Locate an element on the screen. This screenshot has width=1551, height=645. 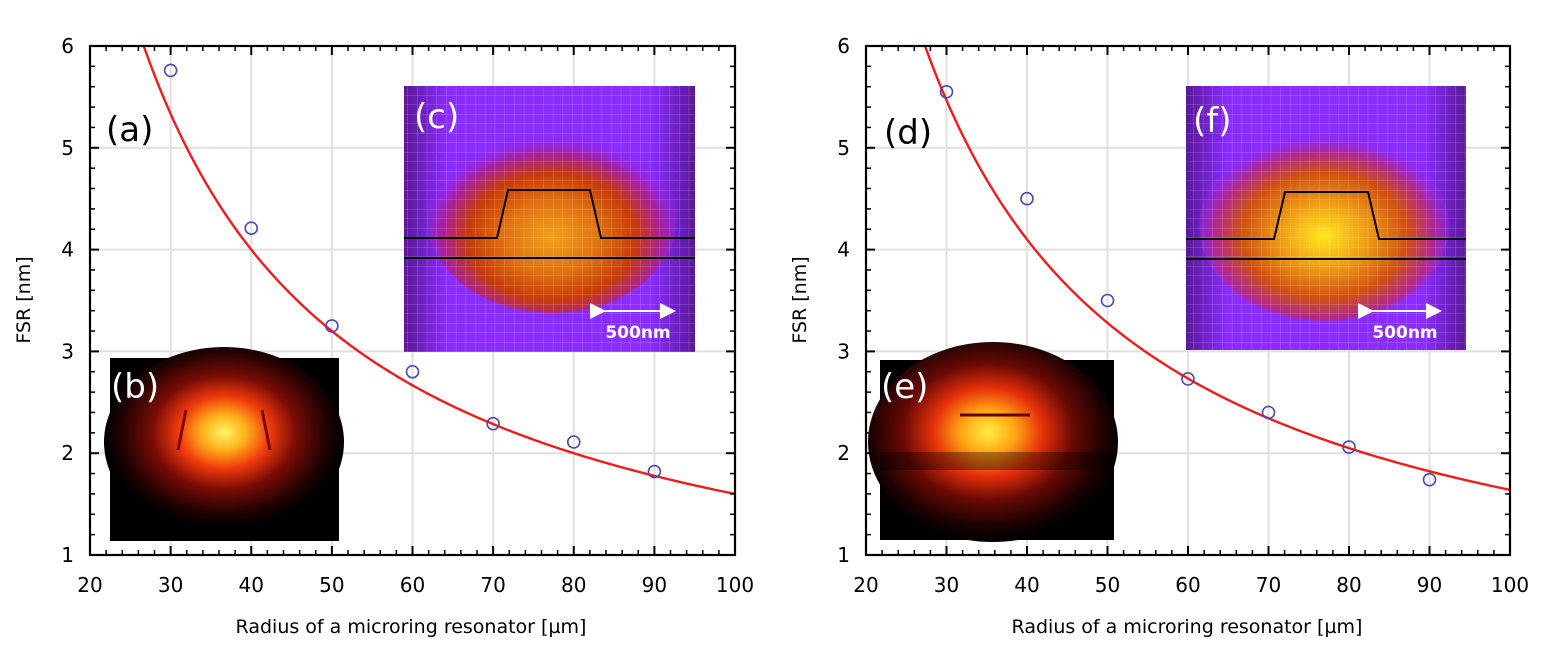
inset-c-mode-grid: 500nm (c) is located at coordinates (549, 219).